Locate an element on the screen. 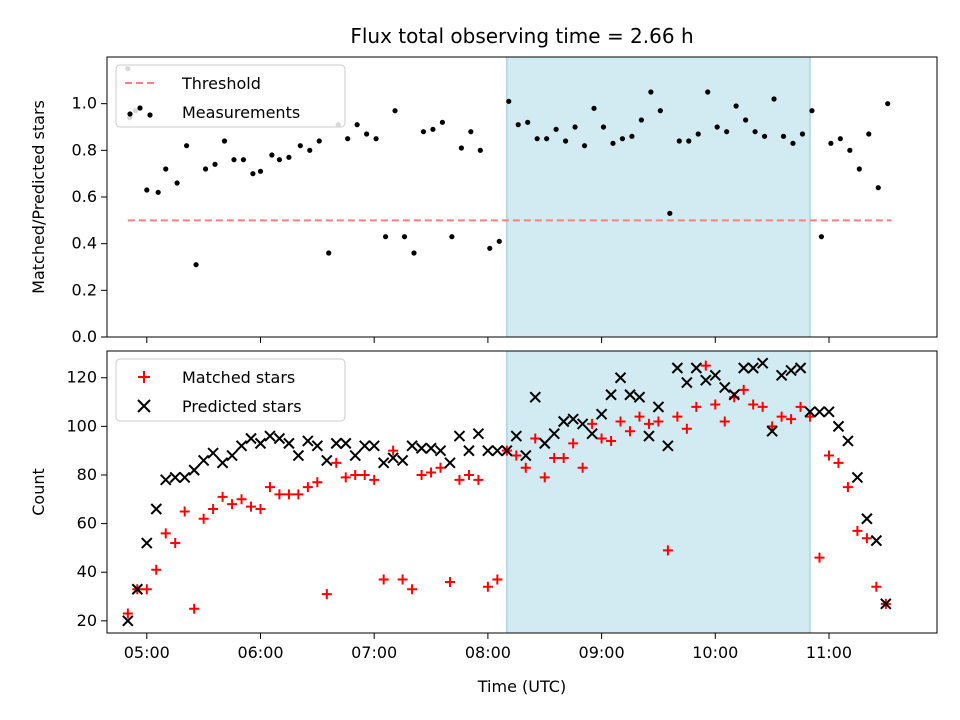  y-tick-label: 80 is located at coordinates (87, 474).